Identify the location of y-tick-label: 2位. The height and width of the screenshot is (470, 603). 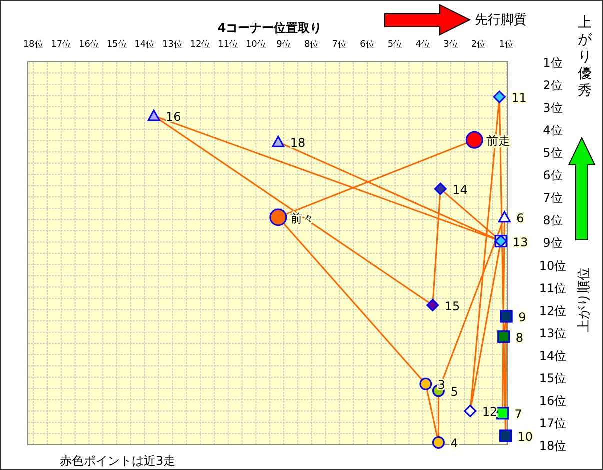
(553, 85).